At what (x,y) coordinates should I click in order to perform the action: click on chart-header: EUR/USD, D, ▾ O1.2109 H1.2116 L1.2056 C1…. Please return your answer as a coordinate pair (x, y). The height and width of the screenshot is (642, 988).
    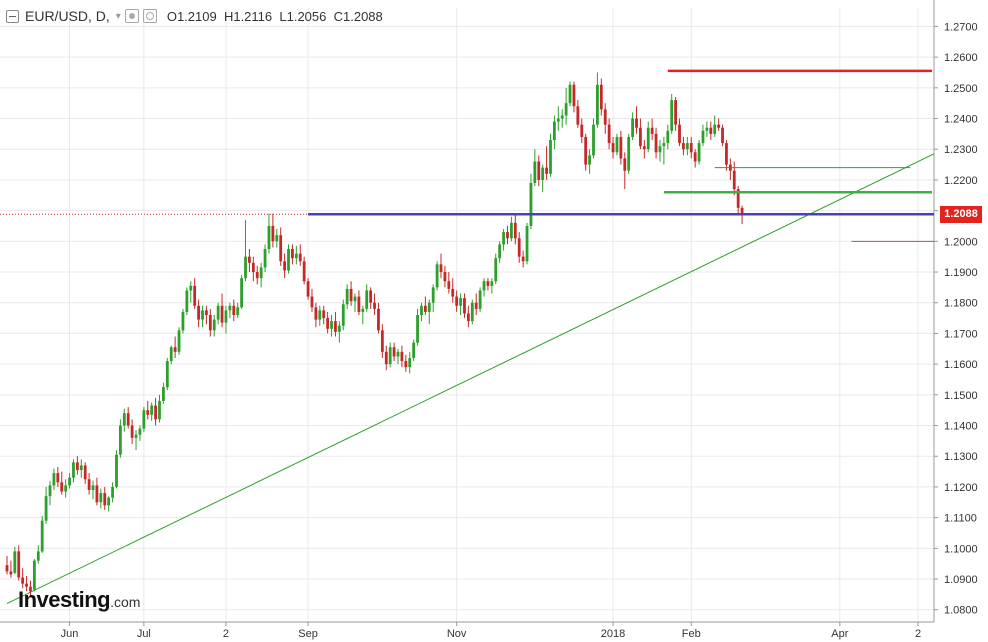
    Looking at the image, I should click on (194, 16).